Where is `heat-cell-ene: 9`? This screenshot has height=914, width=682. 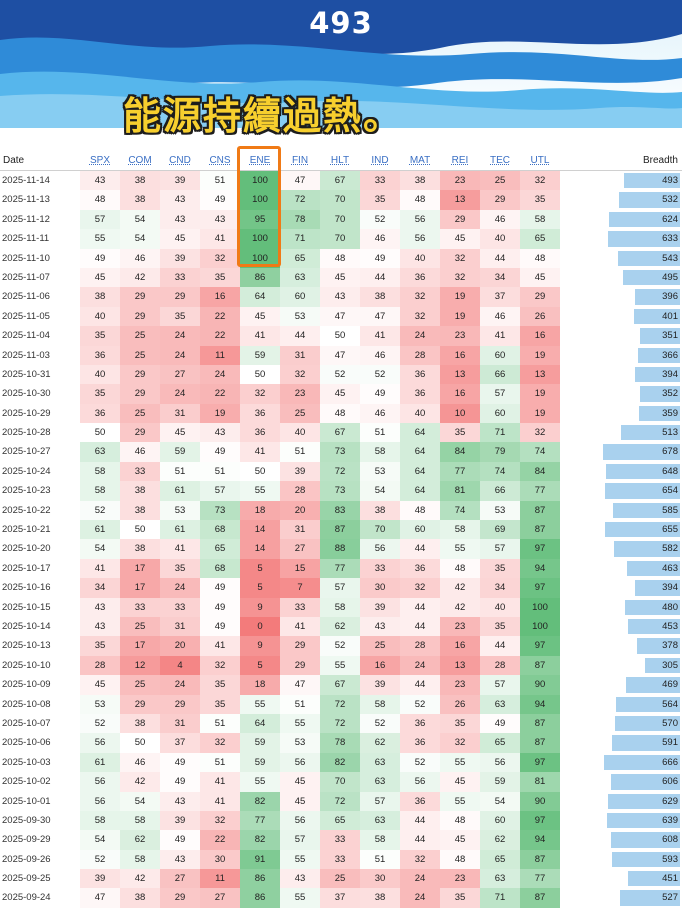 heat-cell-ene: 9 is located at coordinates (260, 607).